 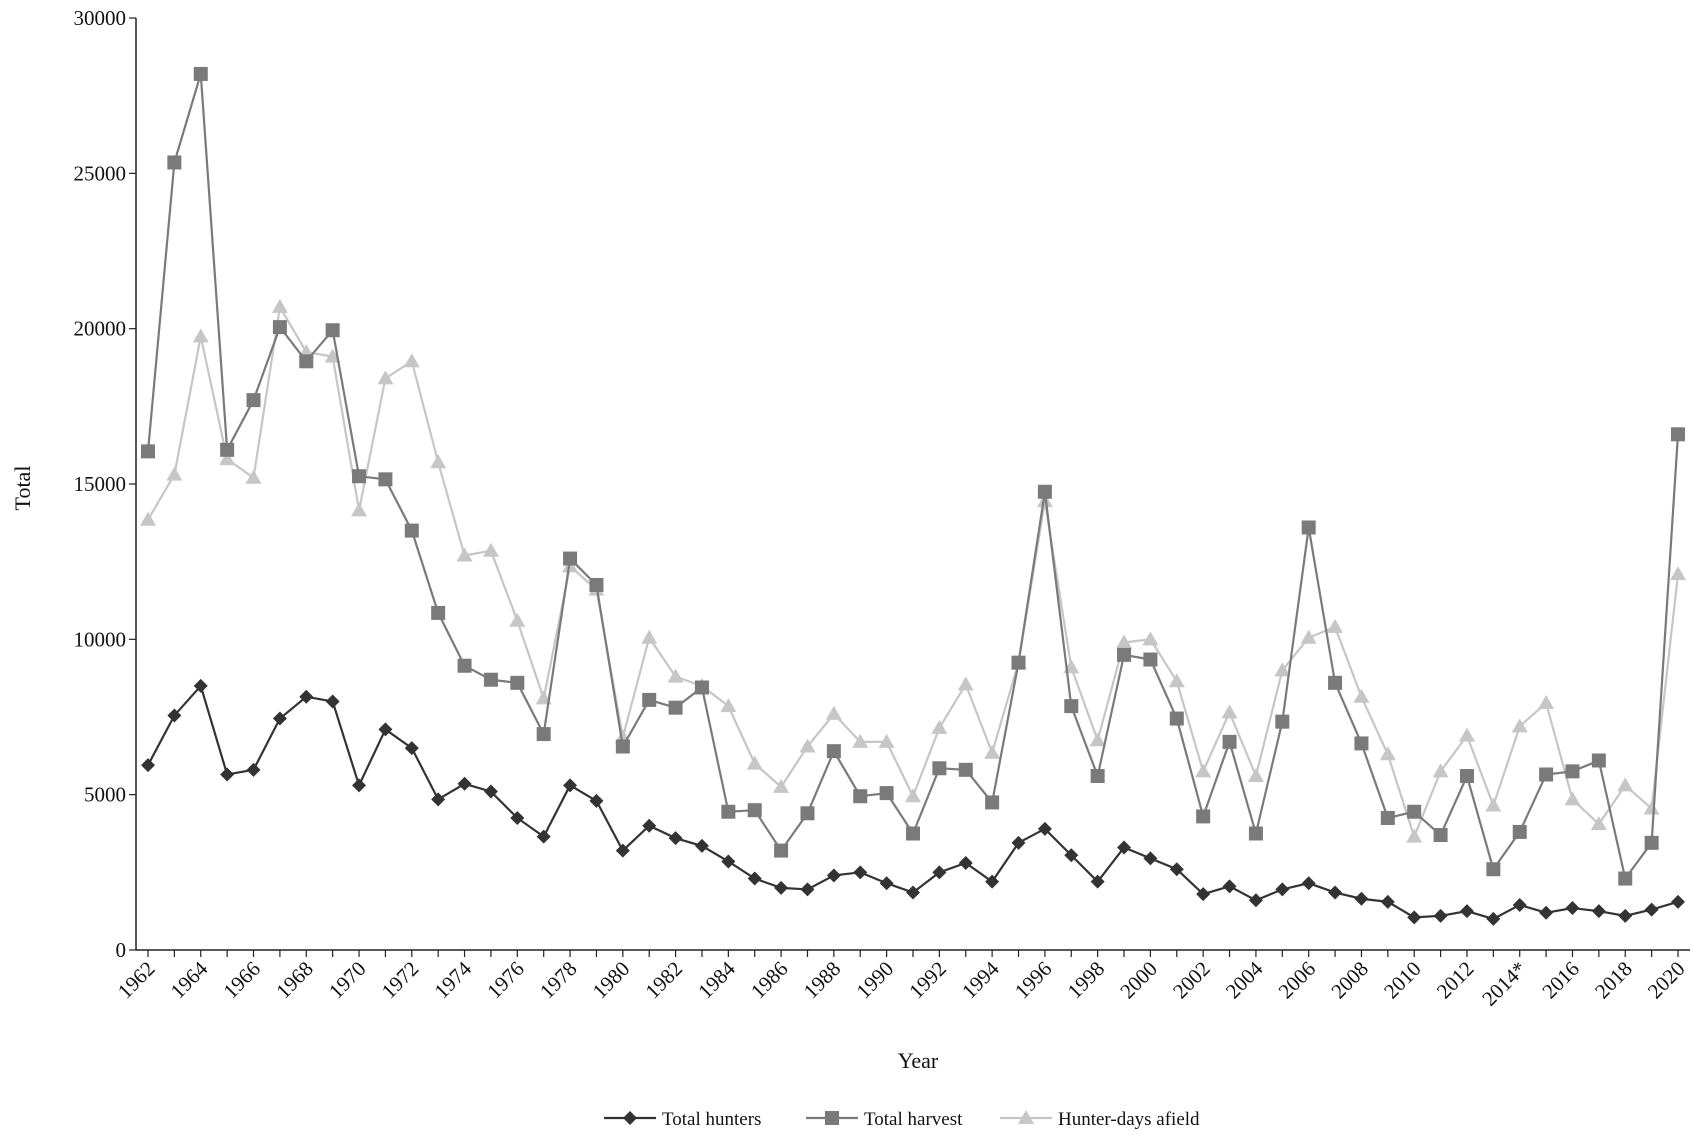 I want to click on x-tick-label: 1984, so click(x=716, y=979).